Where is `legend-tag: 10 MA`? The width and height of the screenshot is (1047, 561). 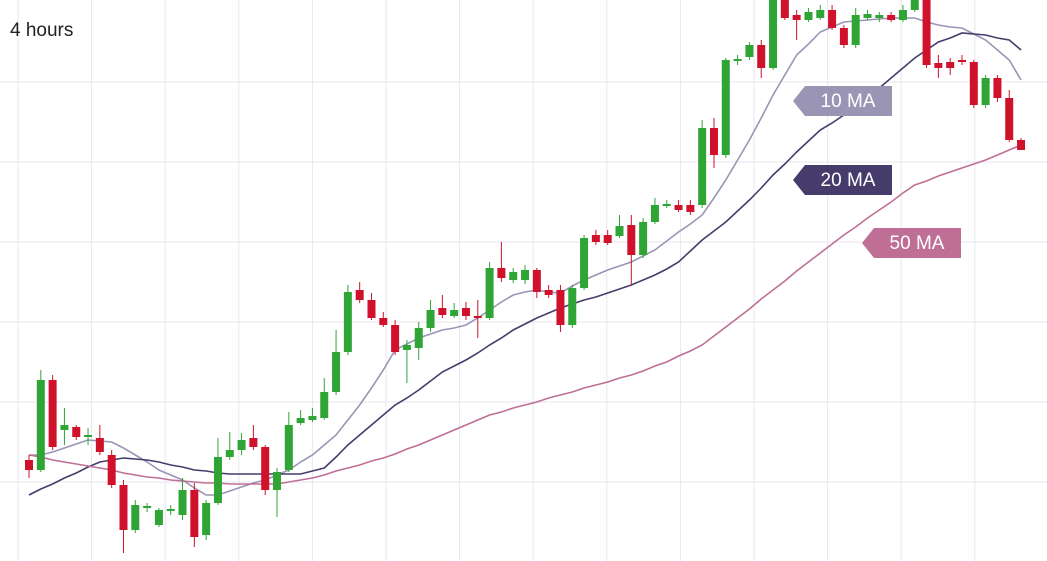 legend-tag: 10 MA is located at coordinates (842, 101).